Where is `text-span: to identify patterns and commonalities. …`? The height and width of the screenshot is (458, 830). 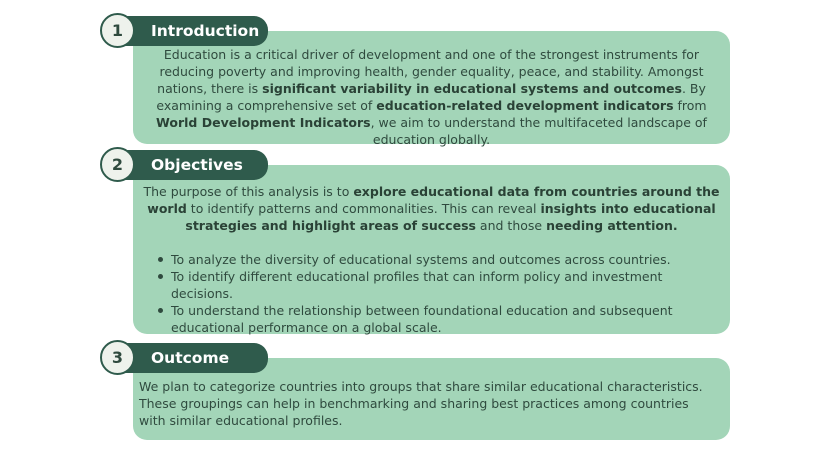
text-span: to identify patterns and commonalities. … is located at coordinates (363, 208).